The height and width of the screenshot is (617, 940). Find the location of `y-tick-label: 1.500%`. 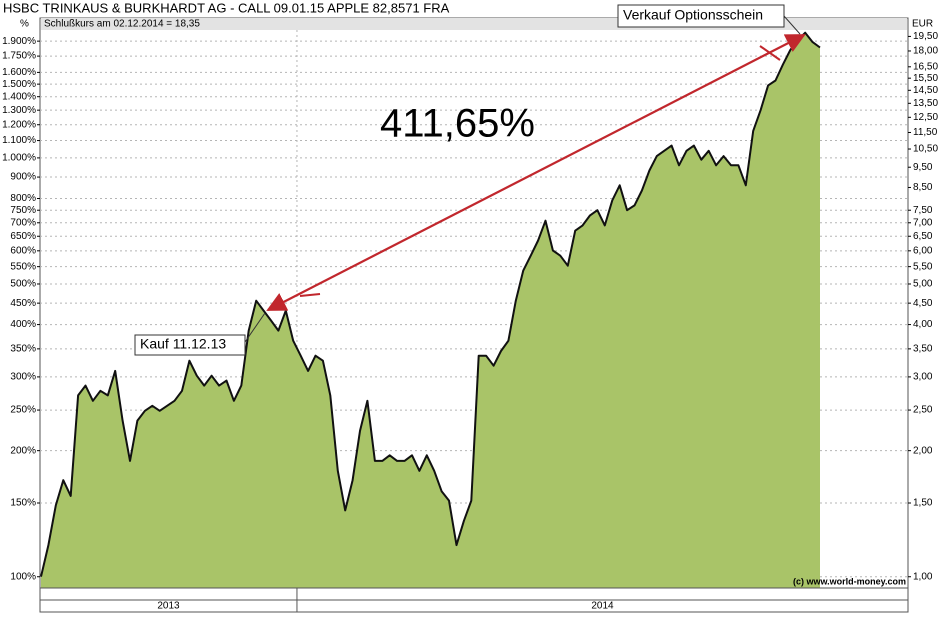

y-tick-label: 1.500% is located at coordinates (19, 84).